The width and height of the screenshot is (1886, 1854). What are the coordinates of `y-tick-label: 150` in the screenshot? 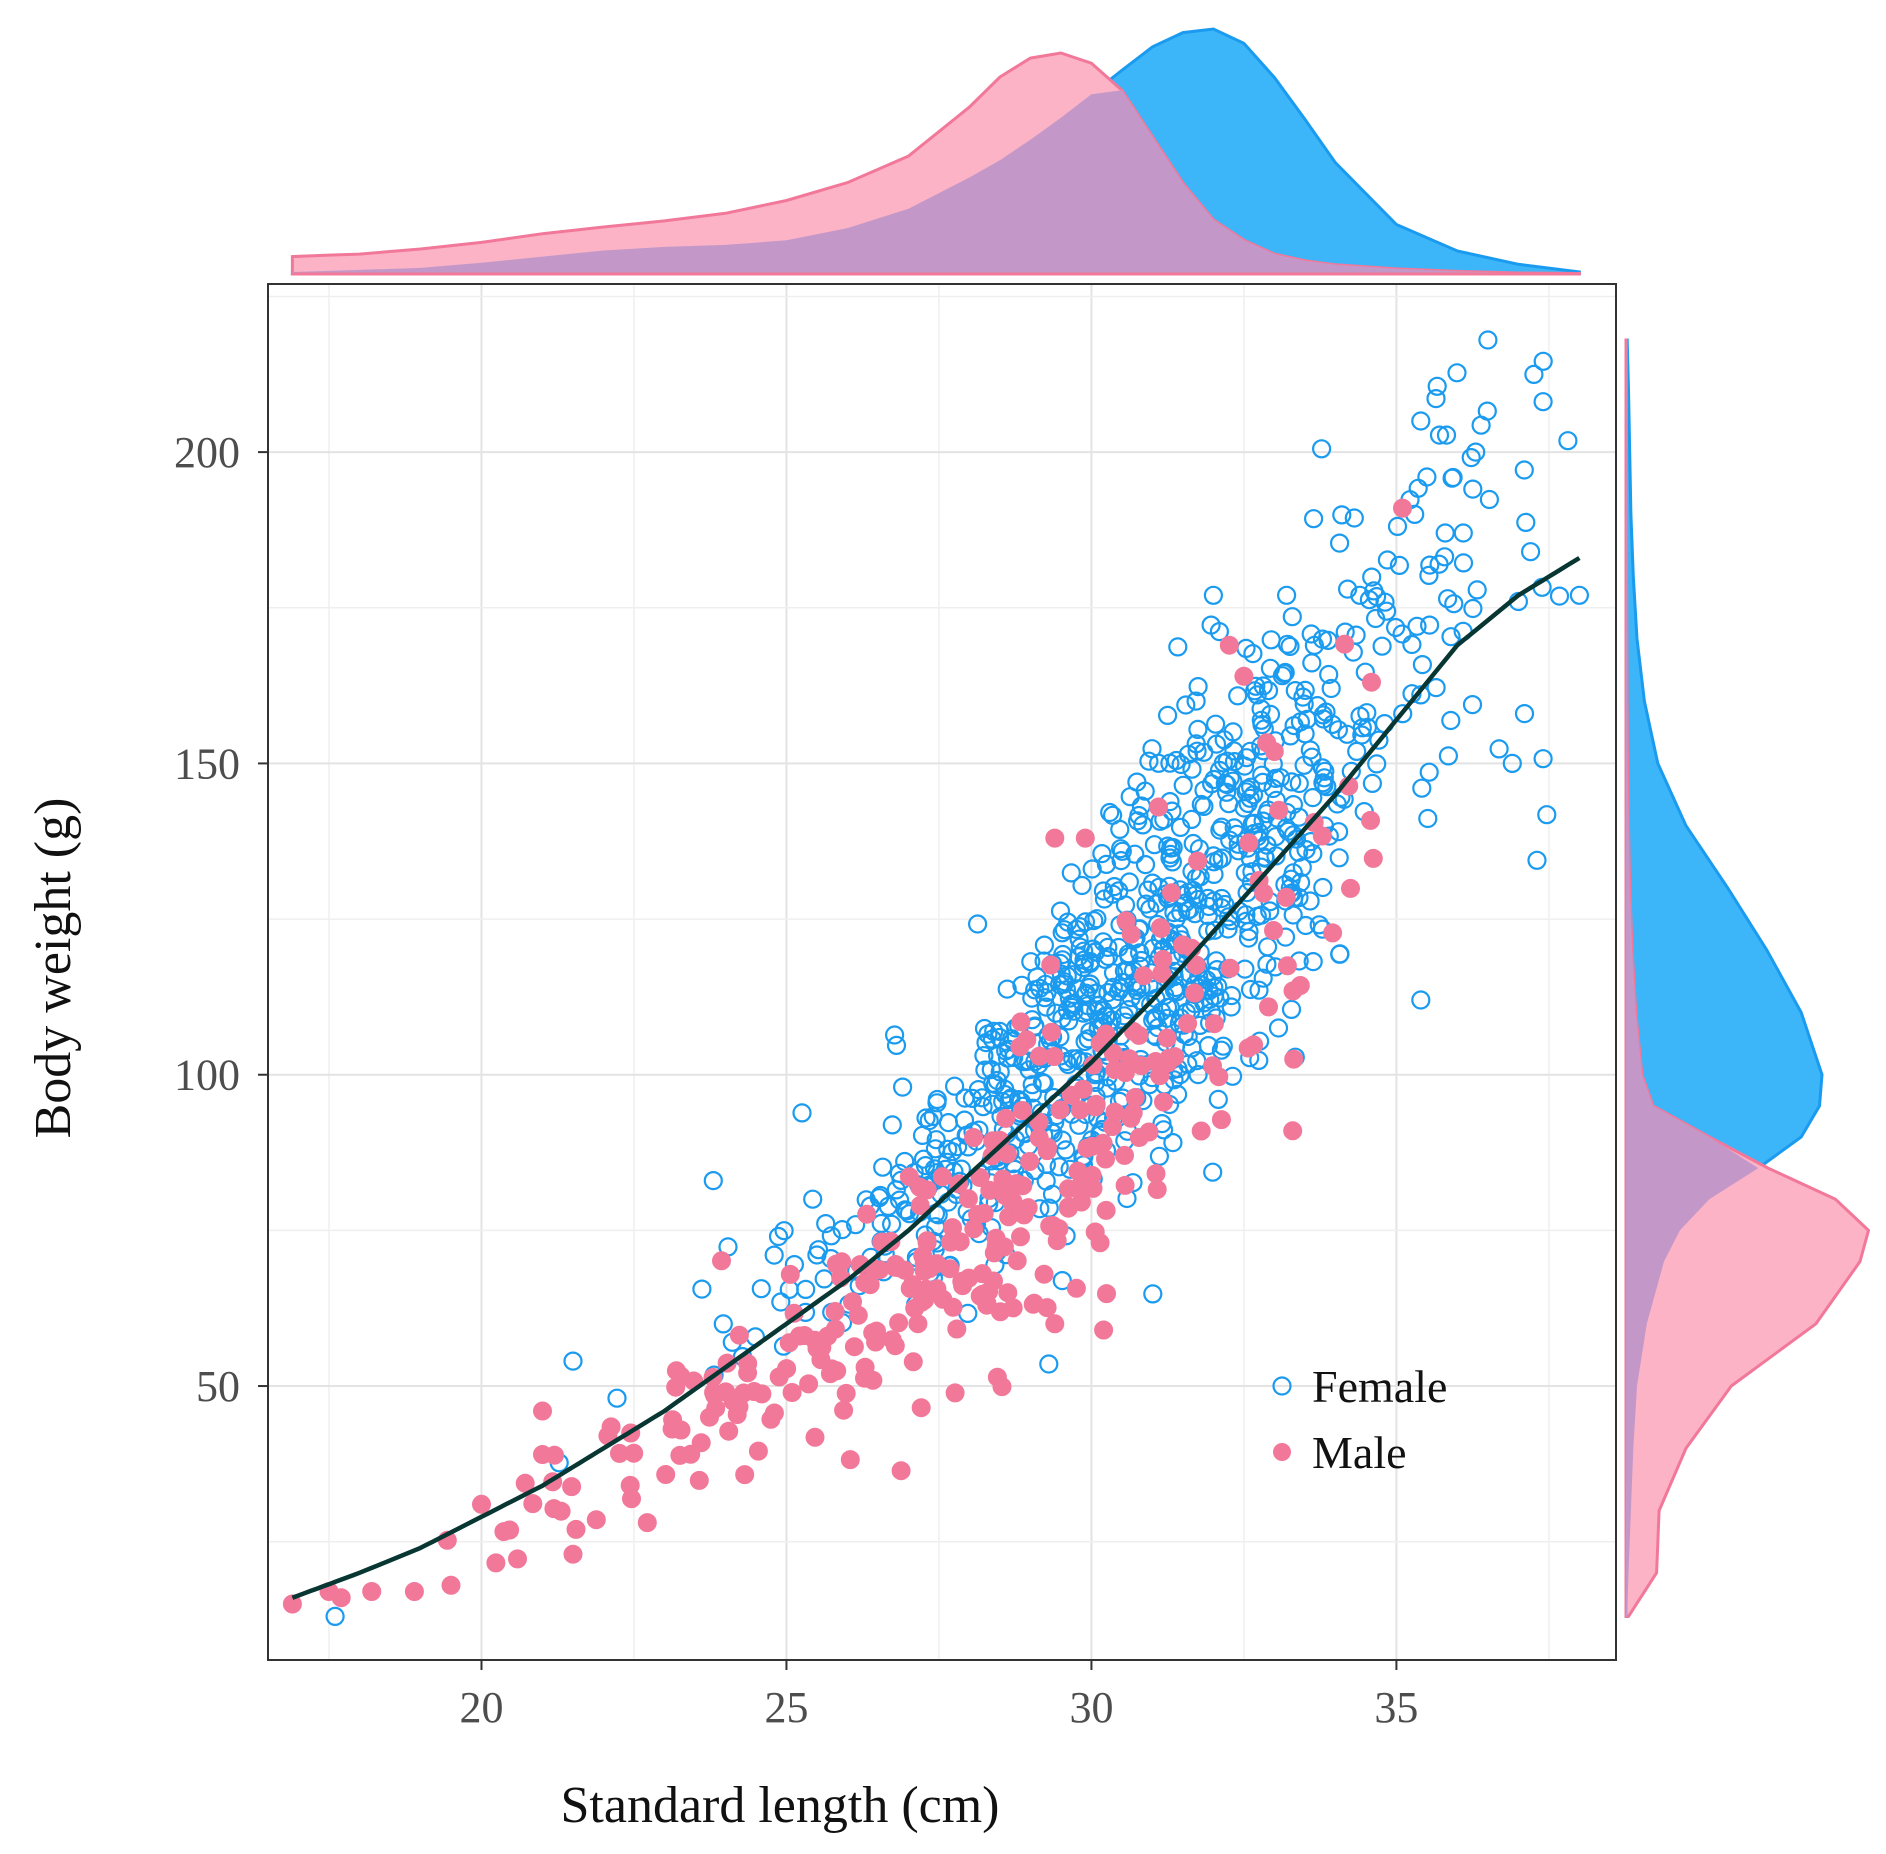 It's located at (207, 763).